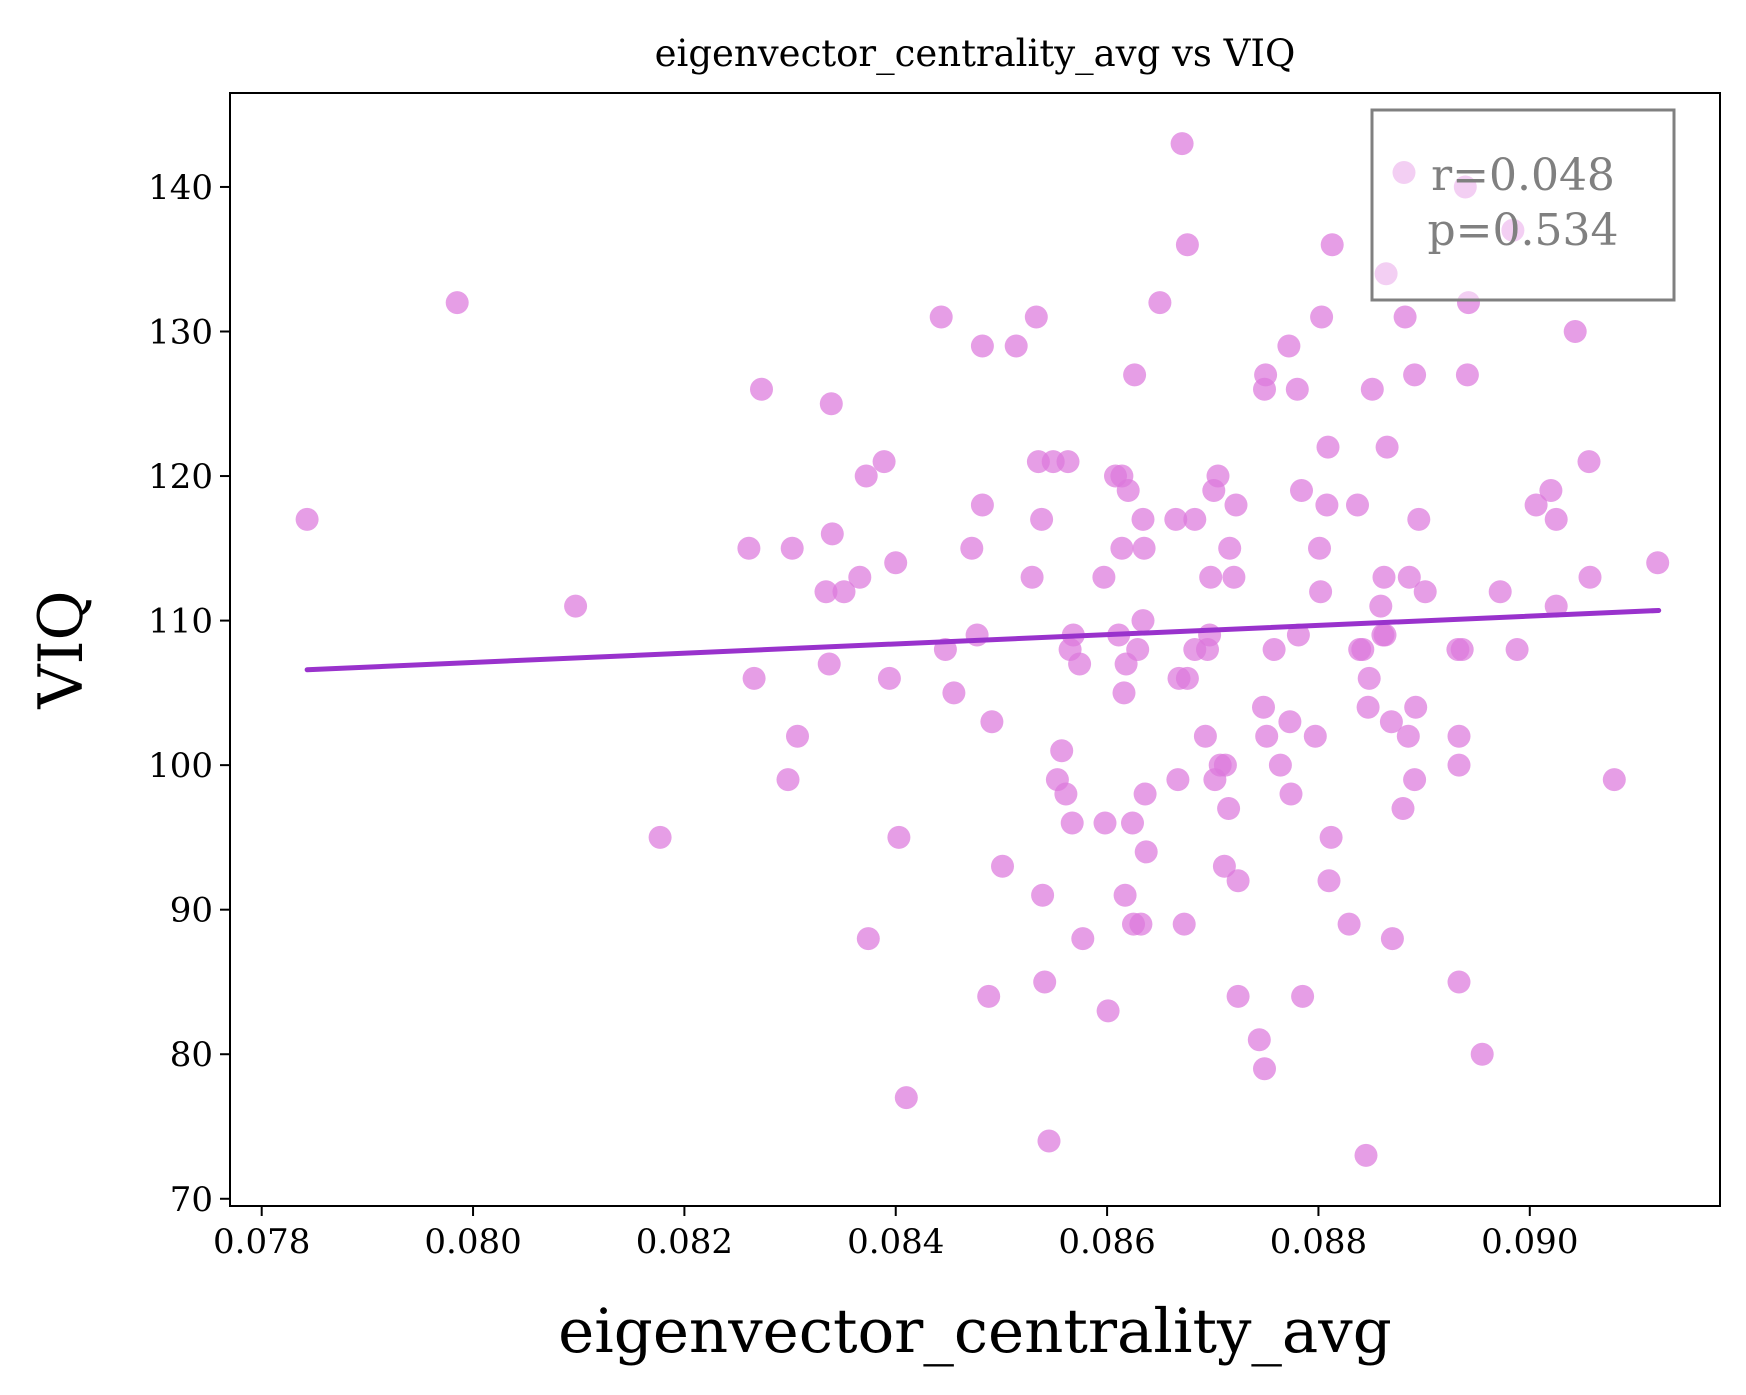 The height and width of the screenshot is (1395, 1746). What do you see at coordinates (180, 766) in the screenshot?
I see `y-tick-label: 100` at bounding box center [180, 766].